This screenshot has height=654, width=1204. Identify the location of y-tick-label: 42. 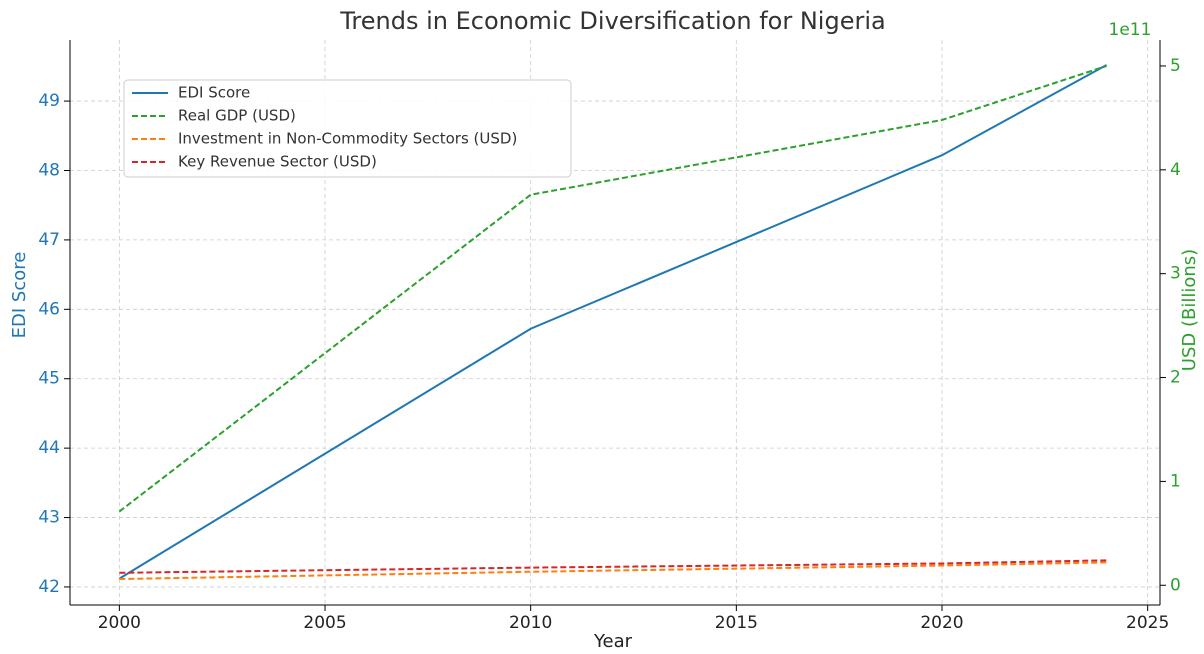
(49, 587).